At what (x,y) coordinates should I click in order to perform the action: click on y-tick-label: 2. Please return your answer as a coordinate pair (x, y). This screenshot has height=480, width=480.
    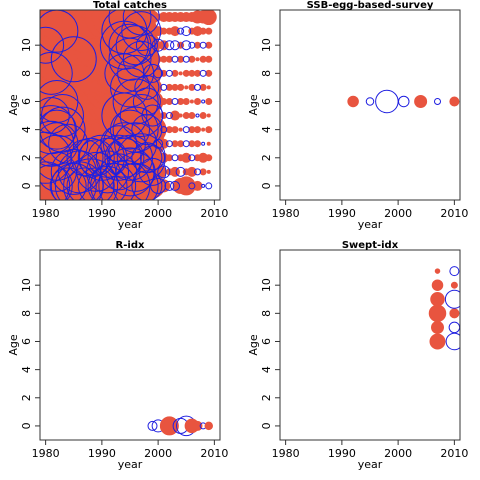
    Looking at the image, I should click on (26, 397).